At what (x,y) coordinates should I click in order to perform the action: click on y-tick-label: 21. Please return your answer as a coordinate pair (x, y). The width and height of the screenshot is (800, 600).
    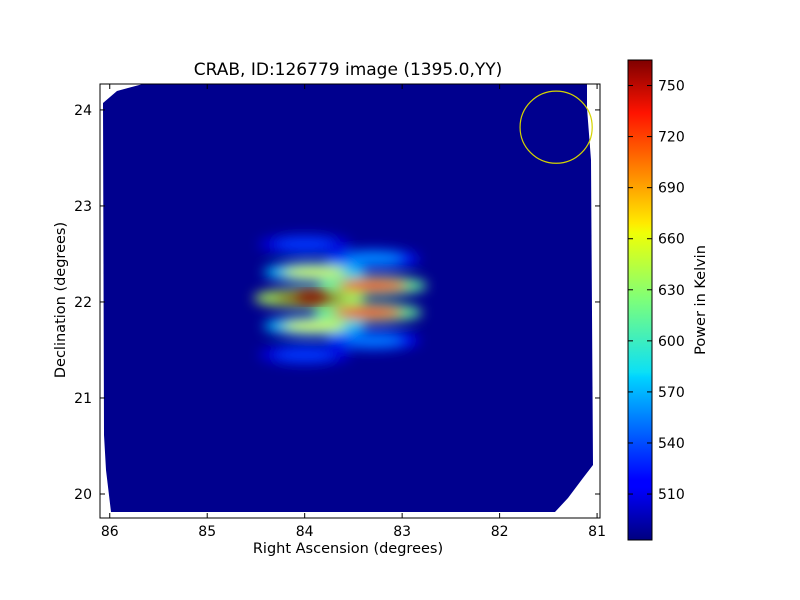
    Looking at the image, I should click on (83, 399).